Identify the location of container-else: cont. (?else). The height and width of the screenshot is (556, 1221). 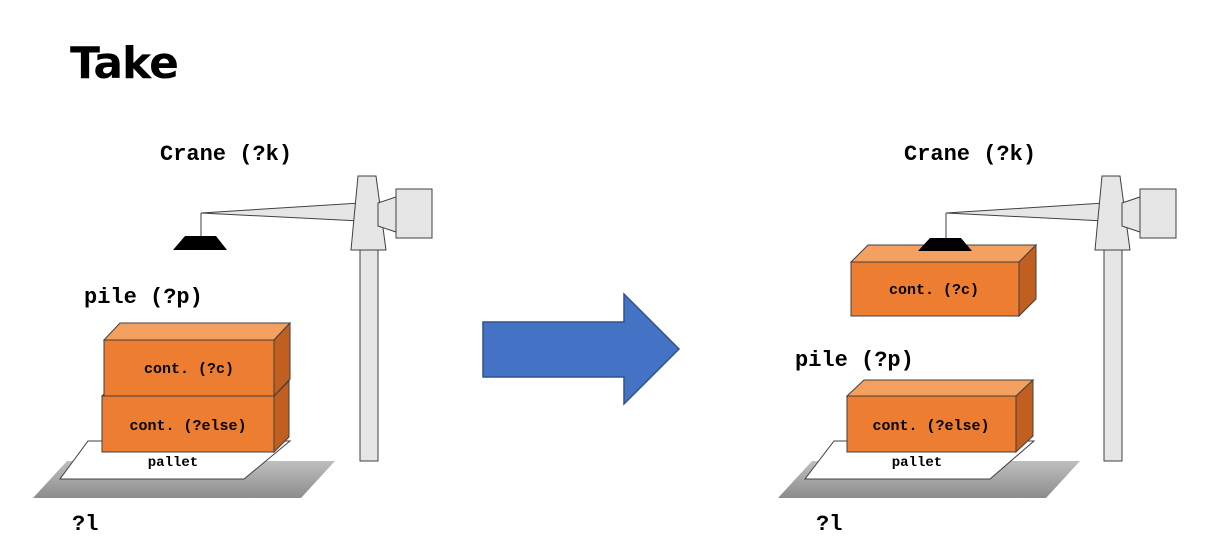
(940, 416).